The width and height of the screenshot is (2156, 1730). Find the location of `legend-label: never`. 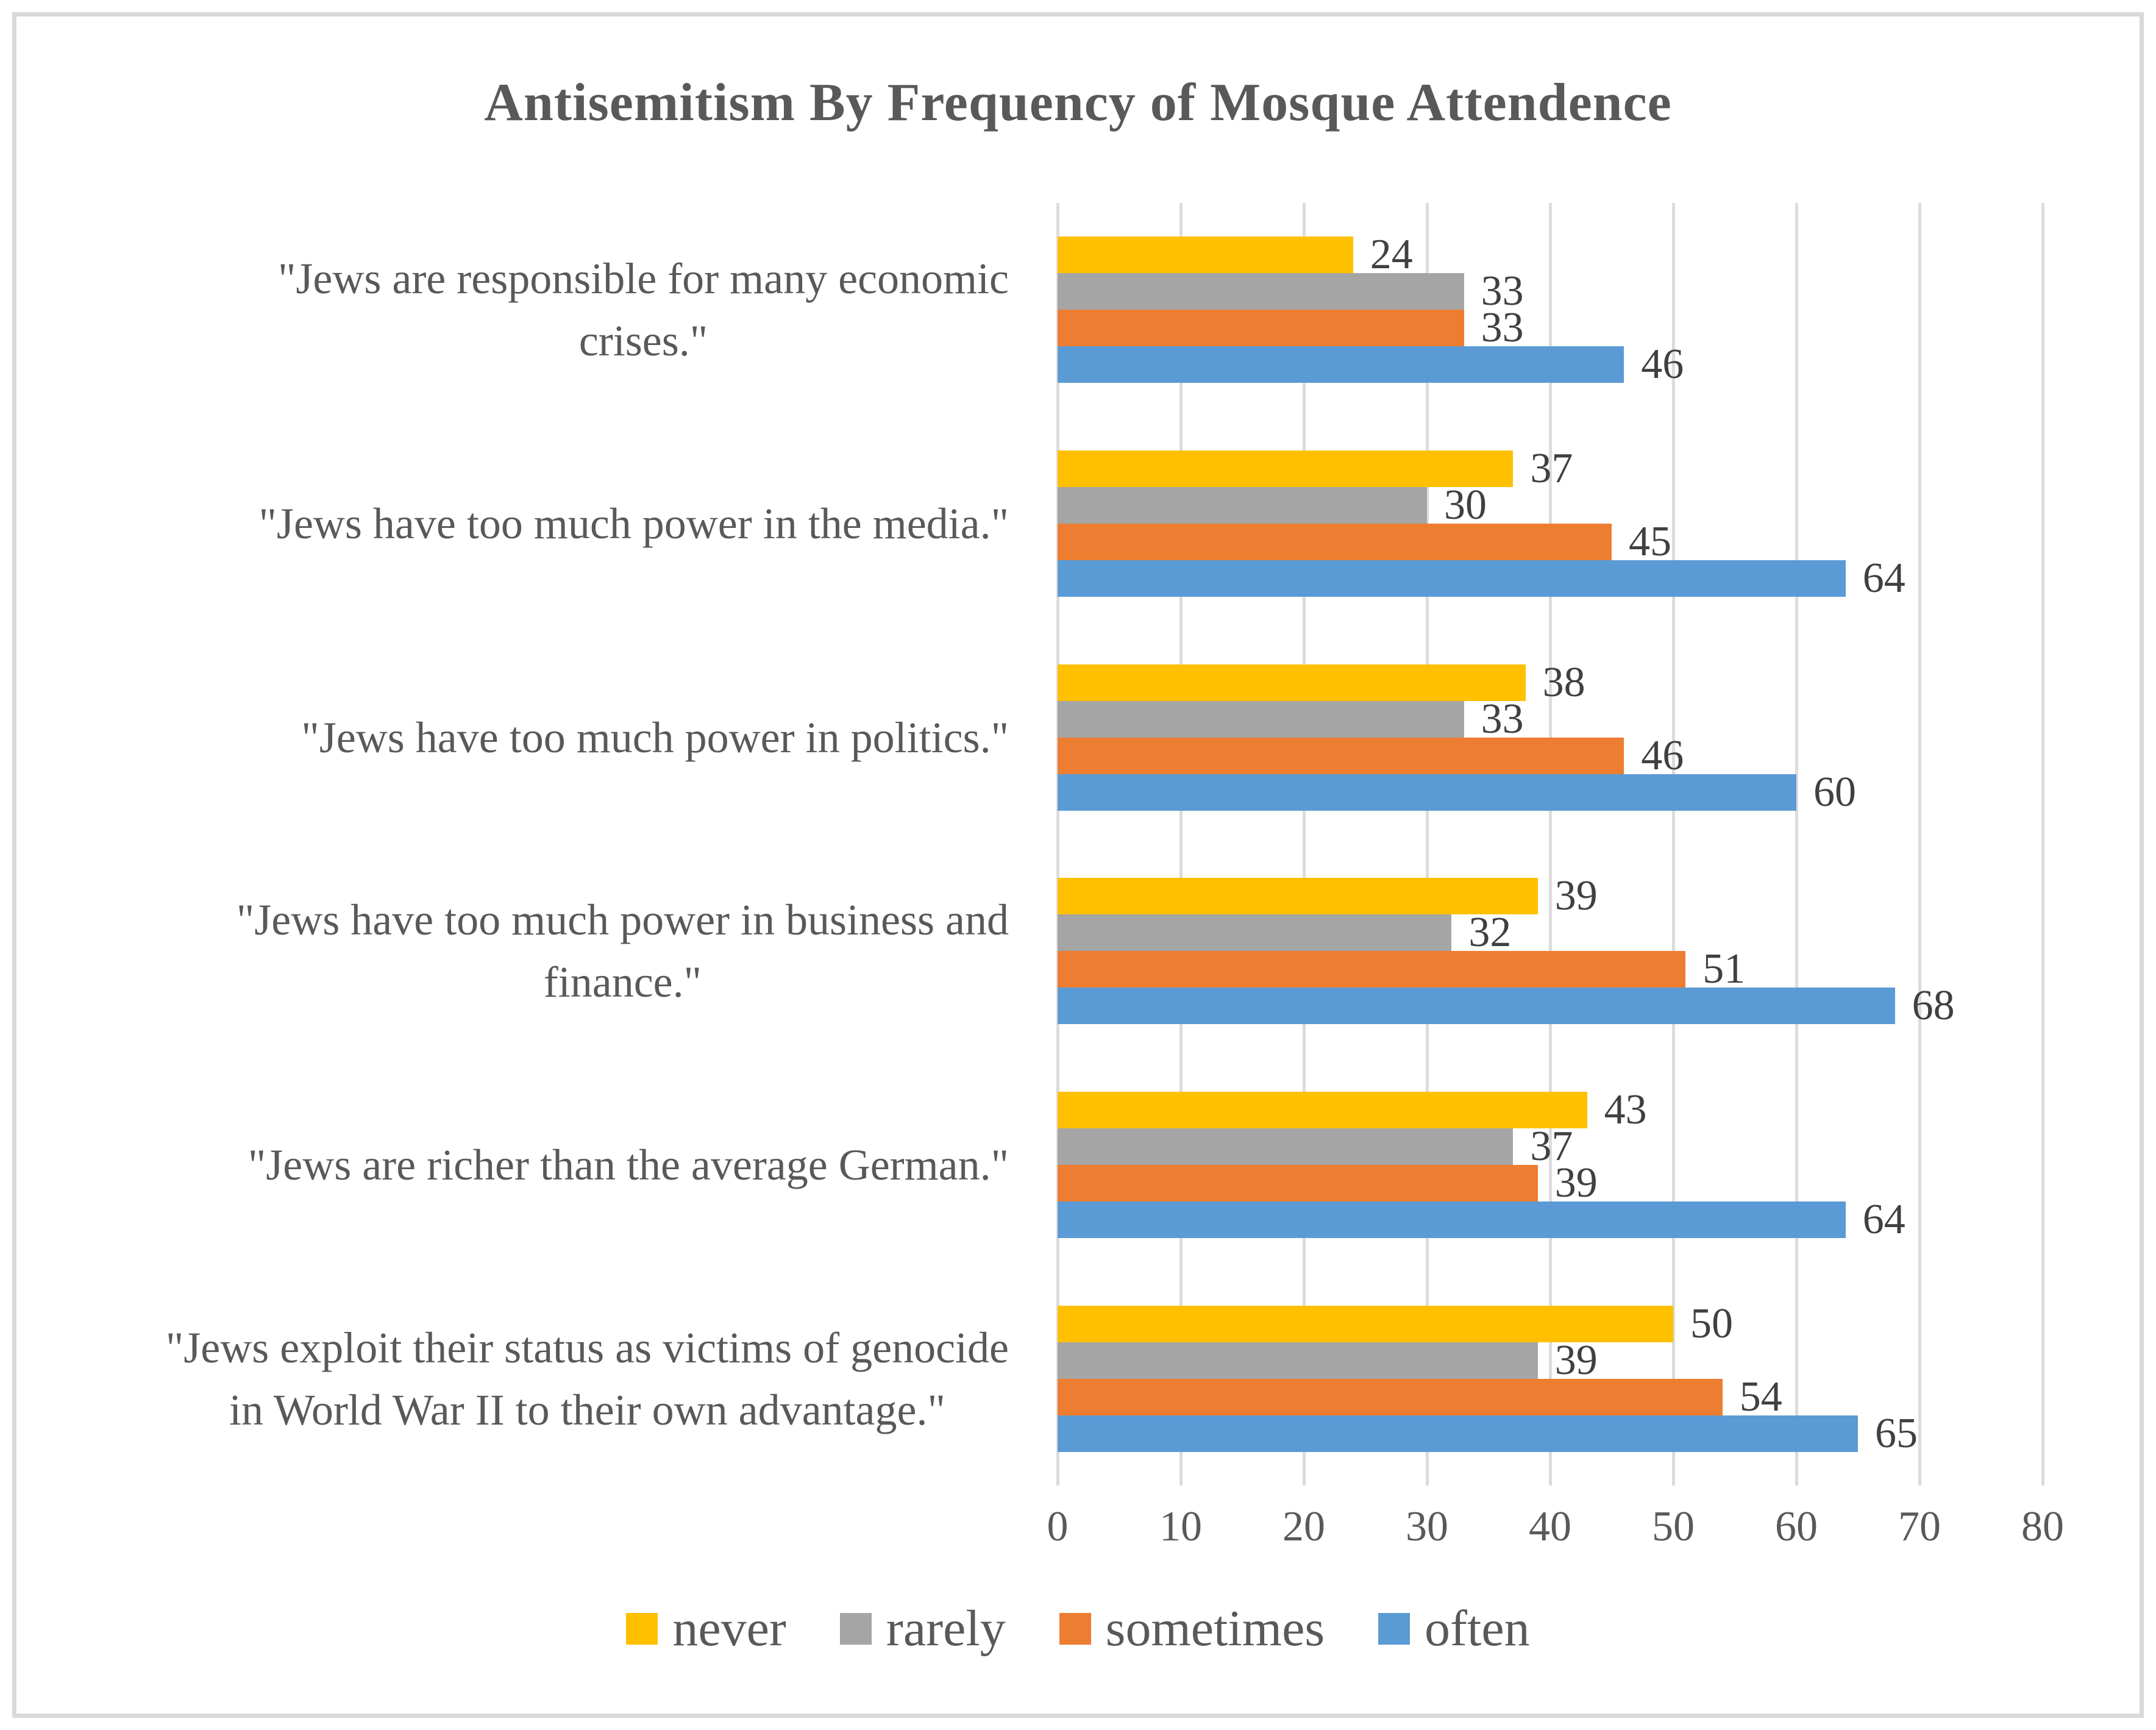

legend-label: never is located at coordinates (729, 1628).